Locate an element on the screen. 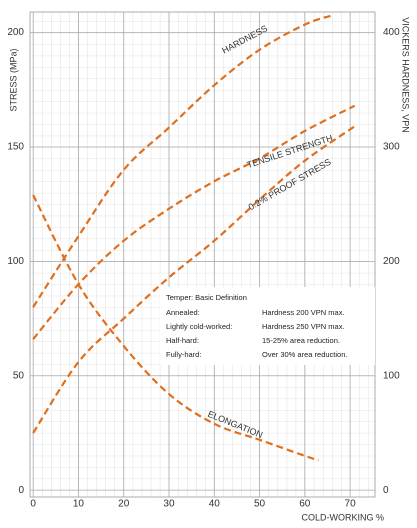 This screenshot has height=528, width=417. table-cell: Hardness 200 VPN max. is located at coordinates (303, 312).